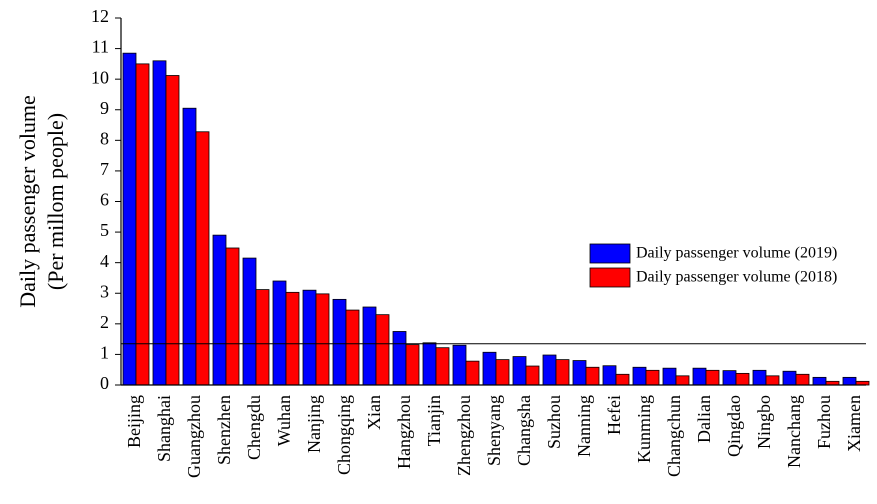 The width and height of the screenshot is (877, 504). I want to click on x-tick-label: Nanning, so click(584, 426).